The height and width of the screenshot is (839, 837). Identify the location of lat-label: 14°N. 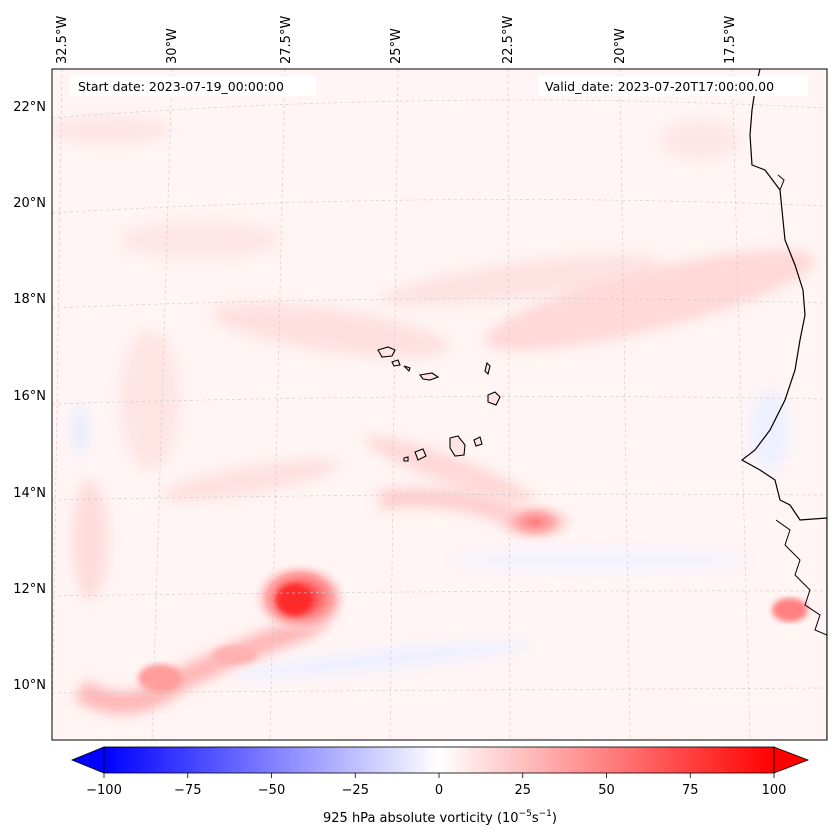
(29, 493).